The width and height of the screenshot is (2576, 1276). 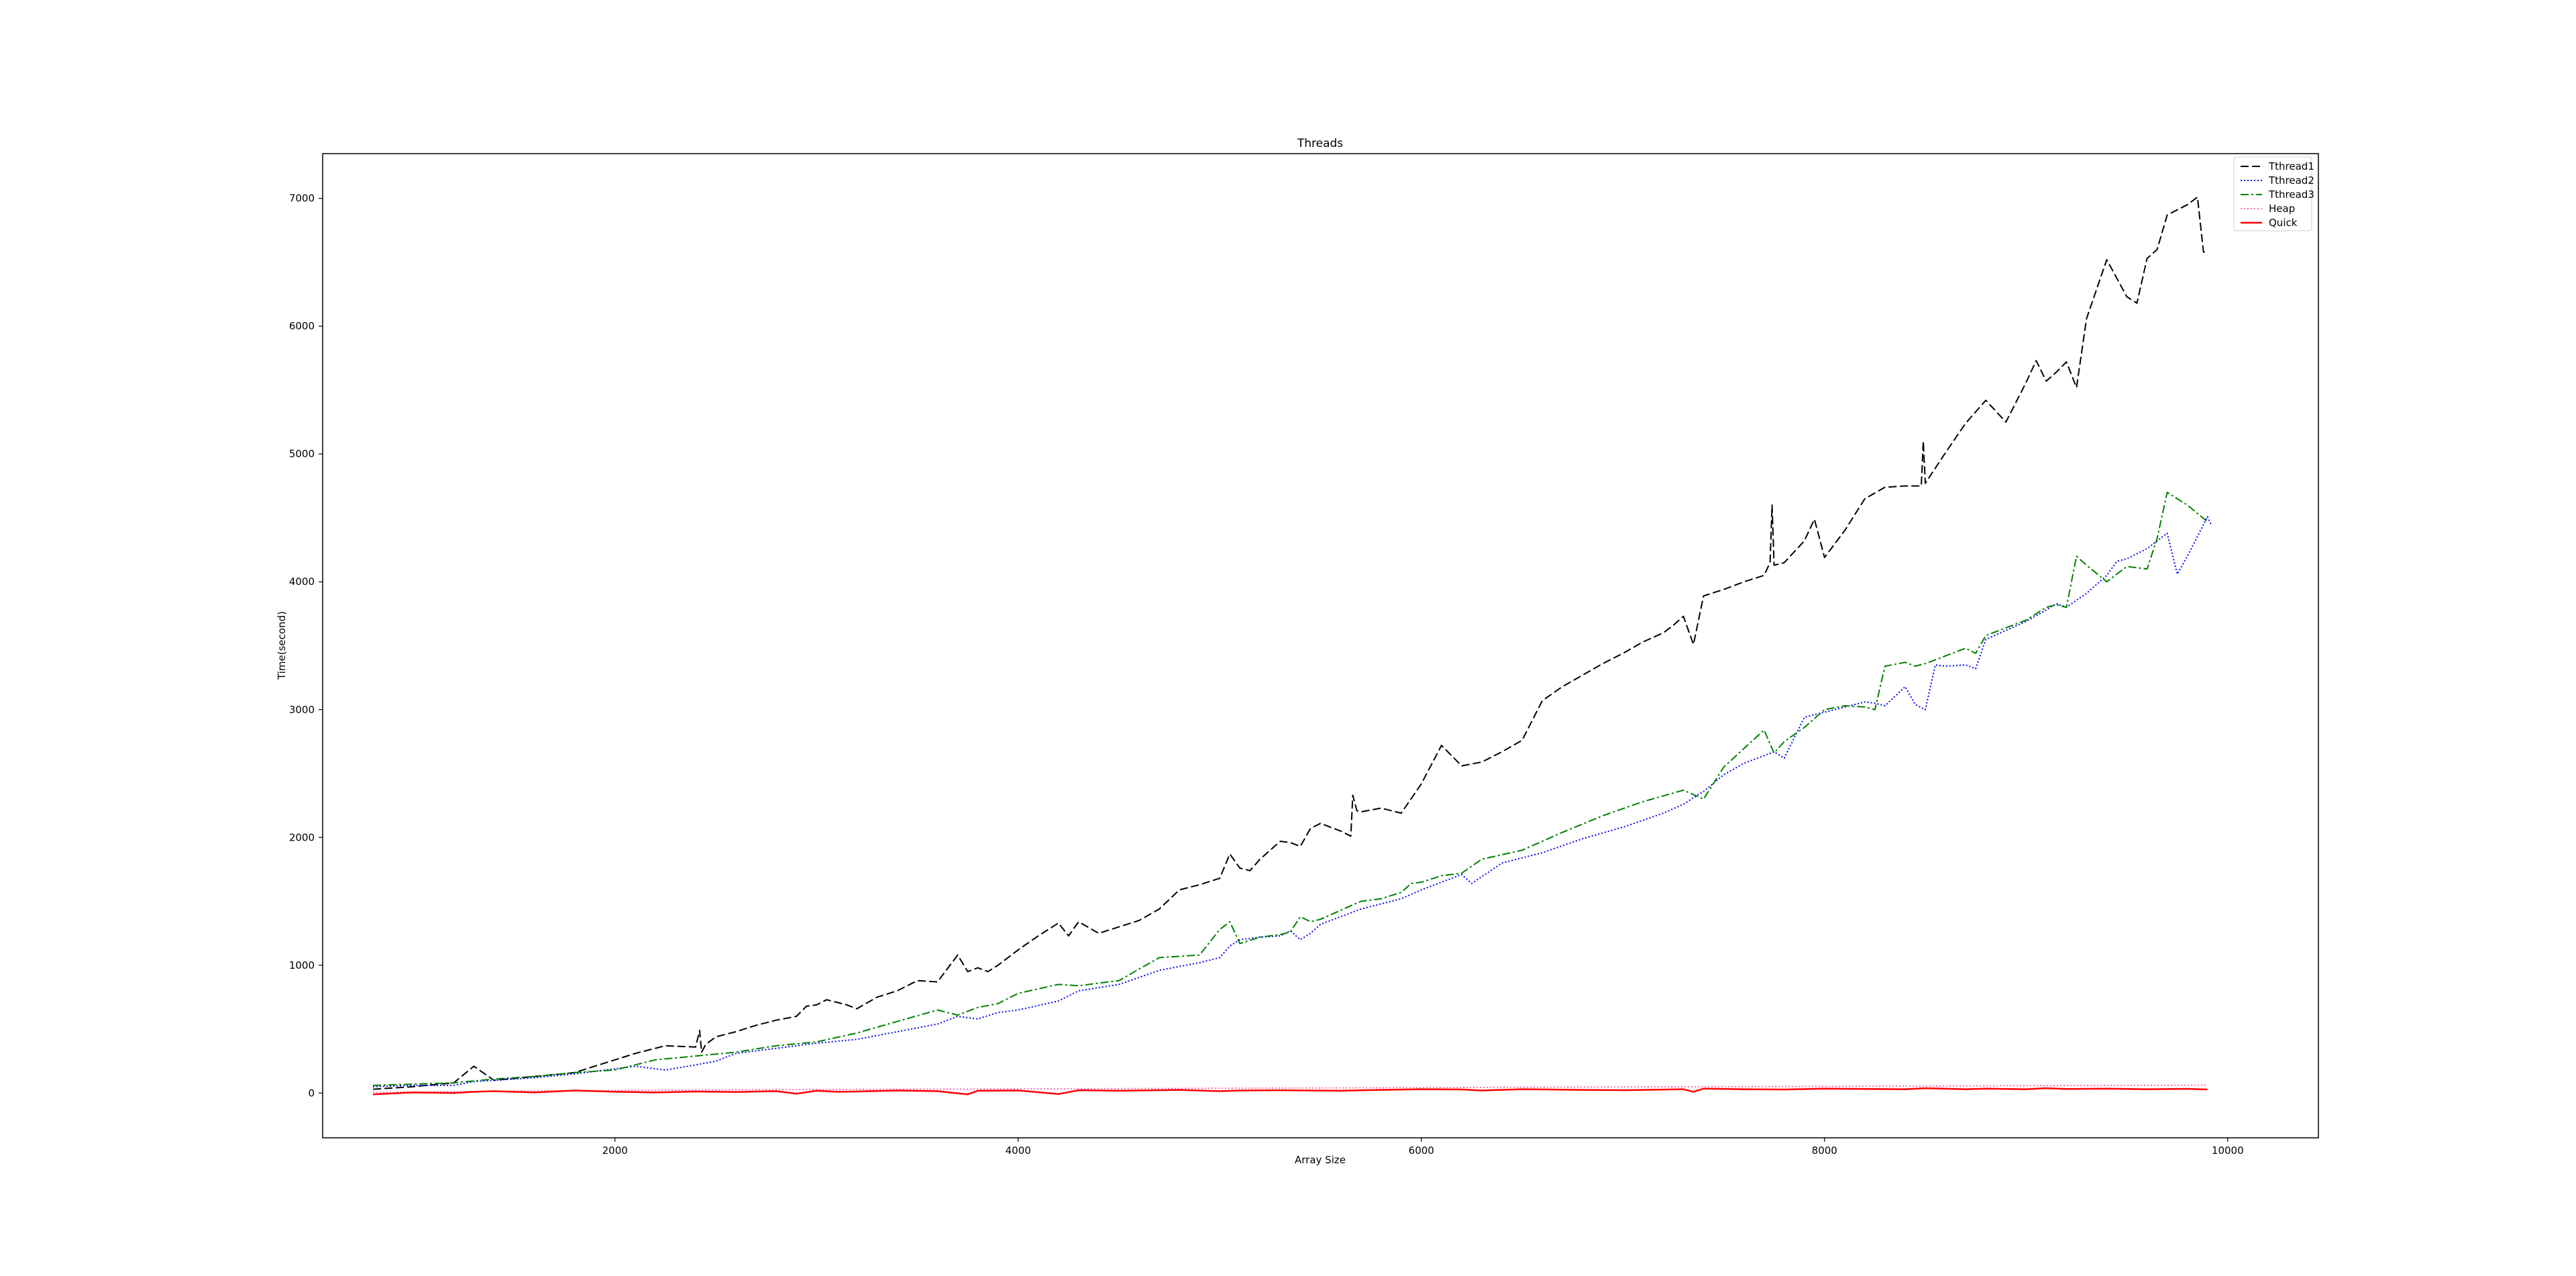 What do you see at coordinates (302, 965) in the screenshot?
I see `y-tick-label: 1000` at bounding box center [302, 965].